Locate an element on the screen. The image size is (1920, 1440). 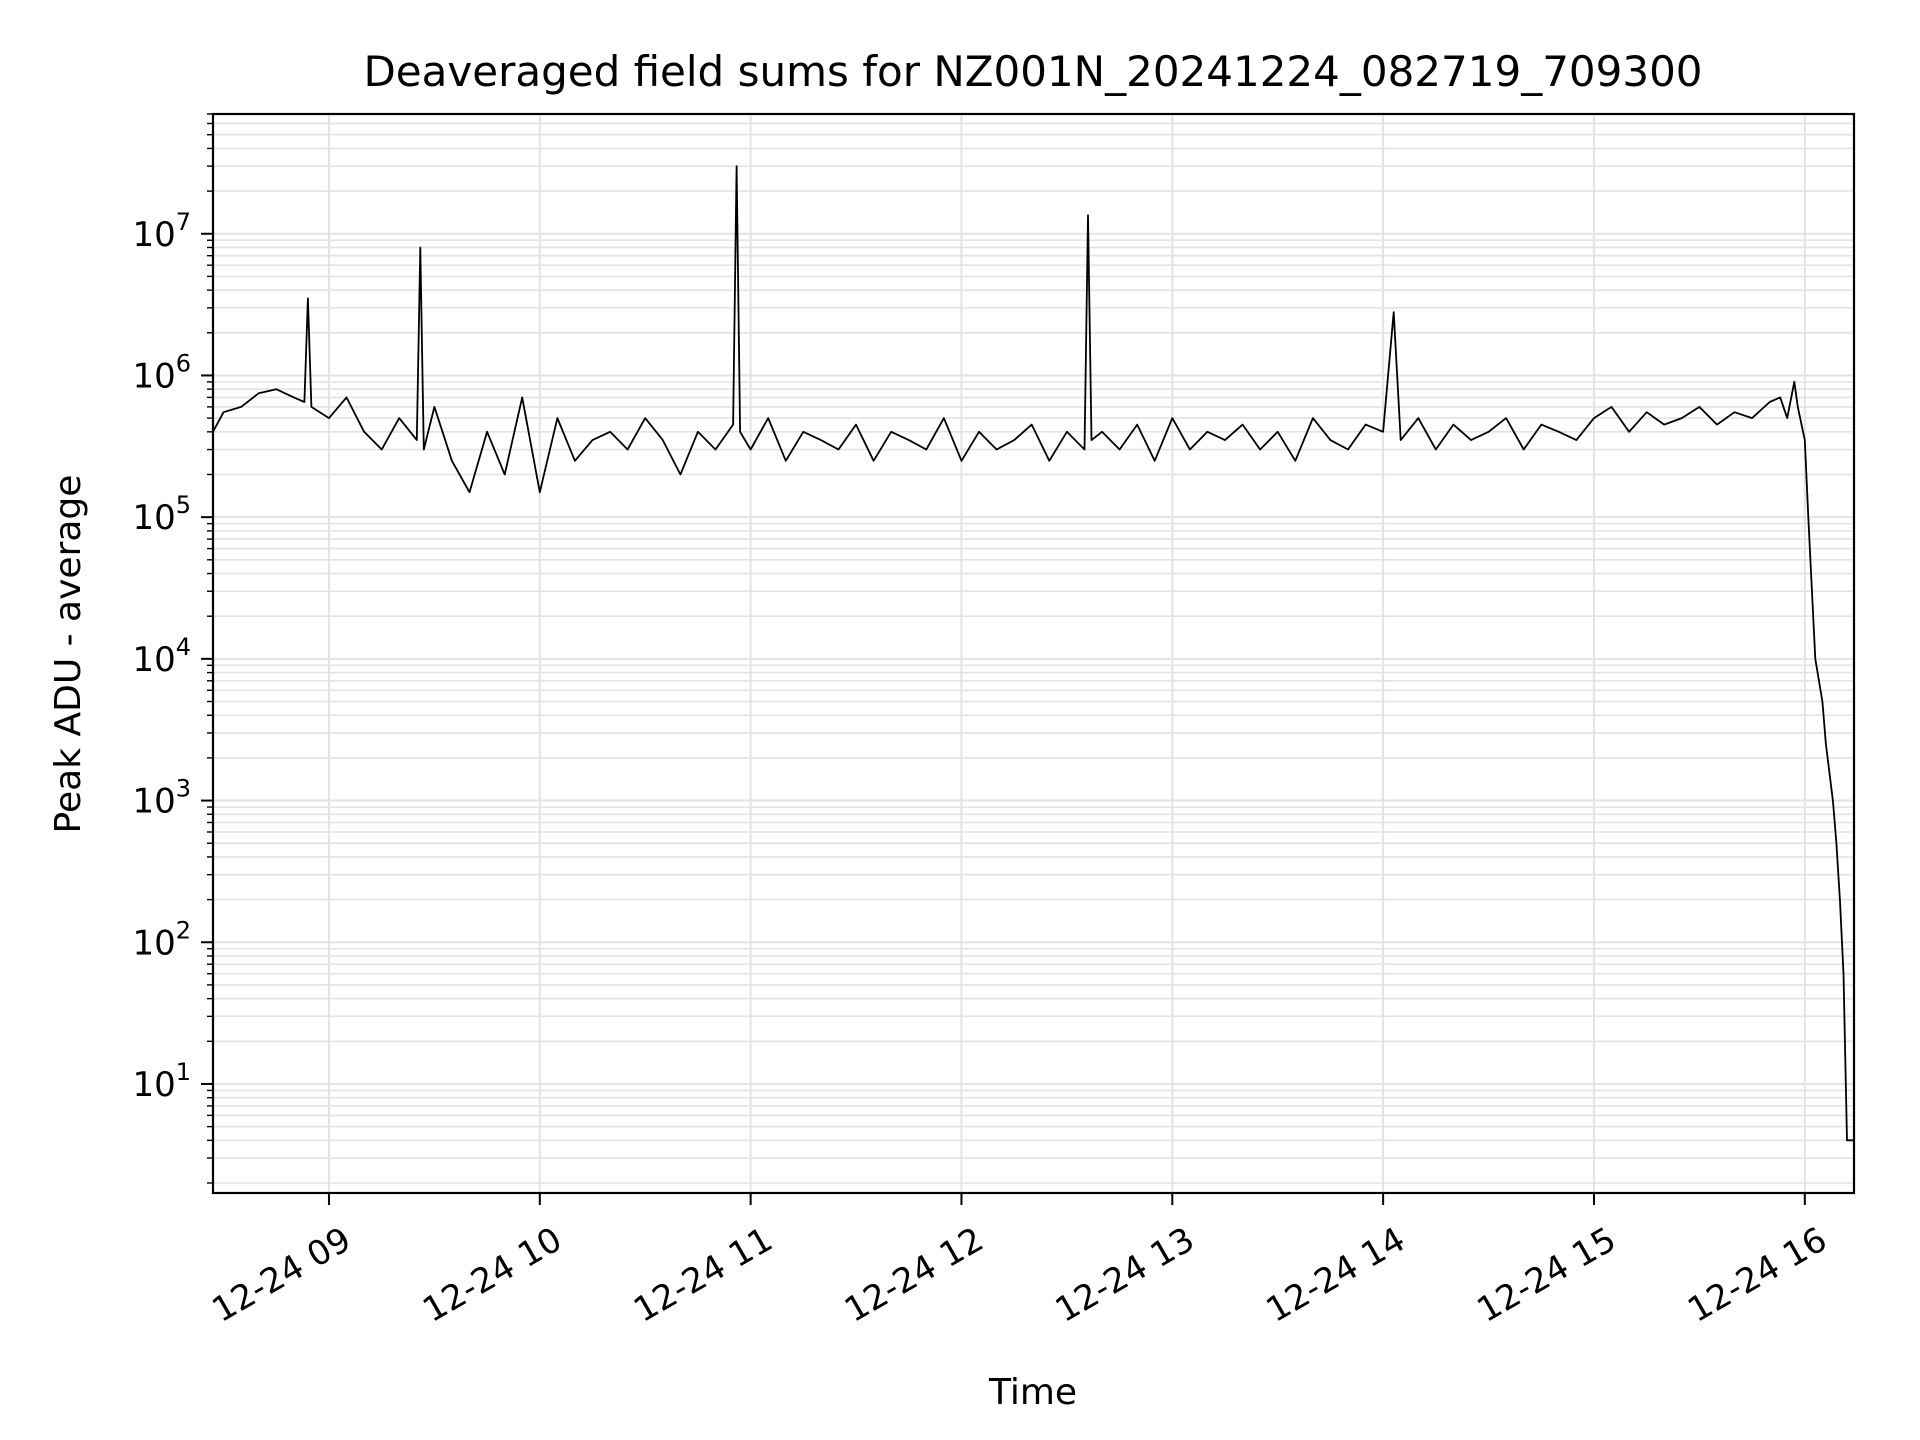
x-axis-label: Time is located at coordinates (1032, 1392).